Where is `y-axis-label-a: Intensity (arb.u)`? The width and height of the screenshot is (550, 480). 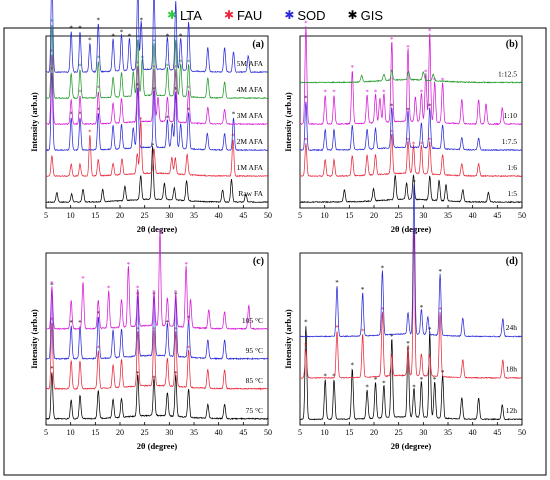
y-axis-label-a: Intensity (arb.u) is located at coordinates (34, 122).